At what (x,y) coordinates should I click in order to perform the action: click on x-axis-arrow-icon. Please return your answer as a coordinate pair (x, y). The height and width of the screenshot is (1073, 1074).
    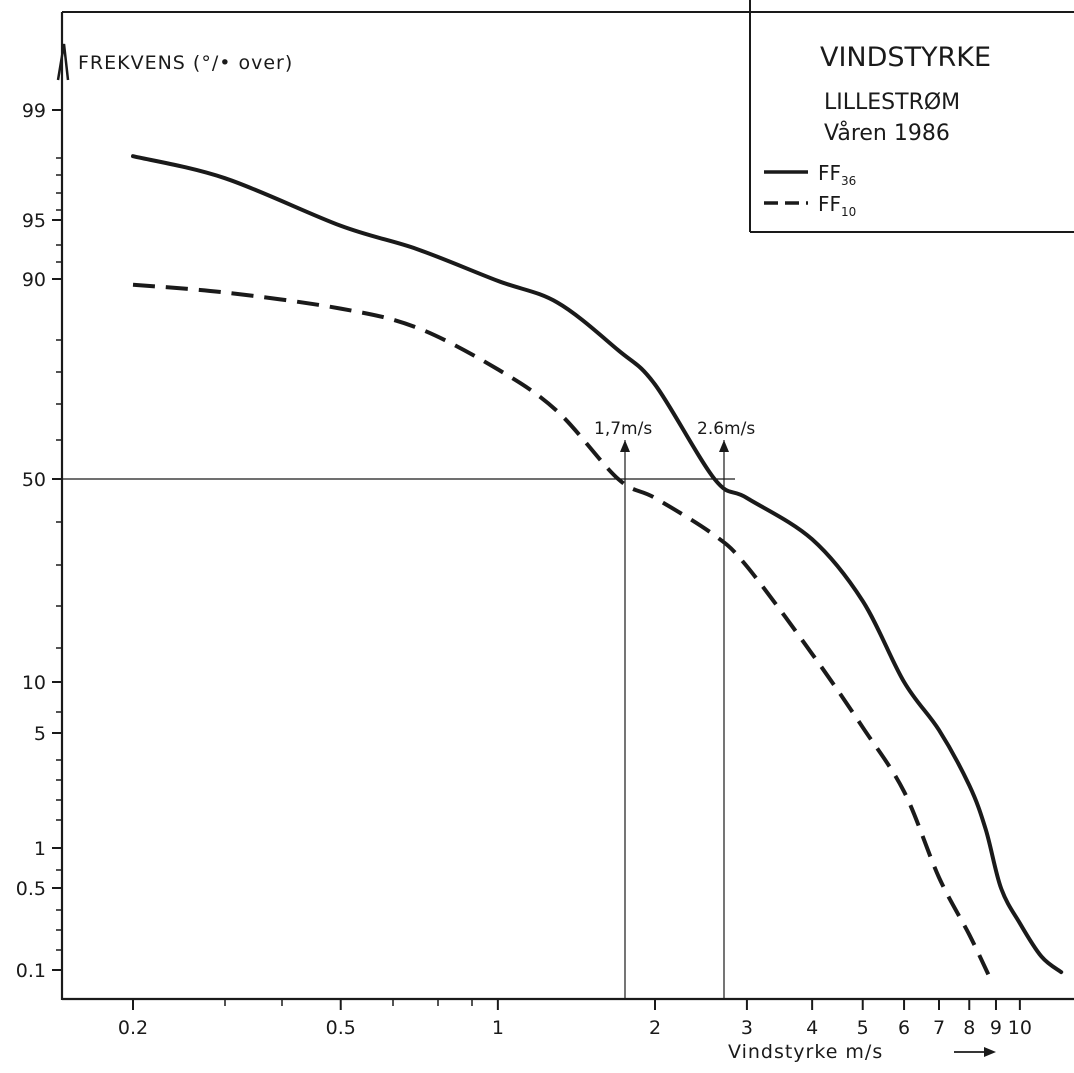
    Looking at the image, I should click on (975, 1052).